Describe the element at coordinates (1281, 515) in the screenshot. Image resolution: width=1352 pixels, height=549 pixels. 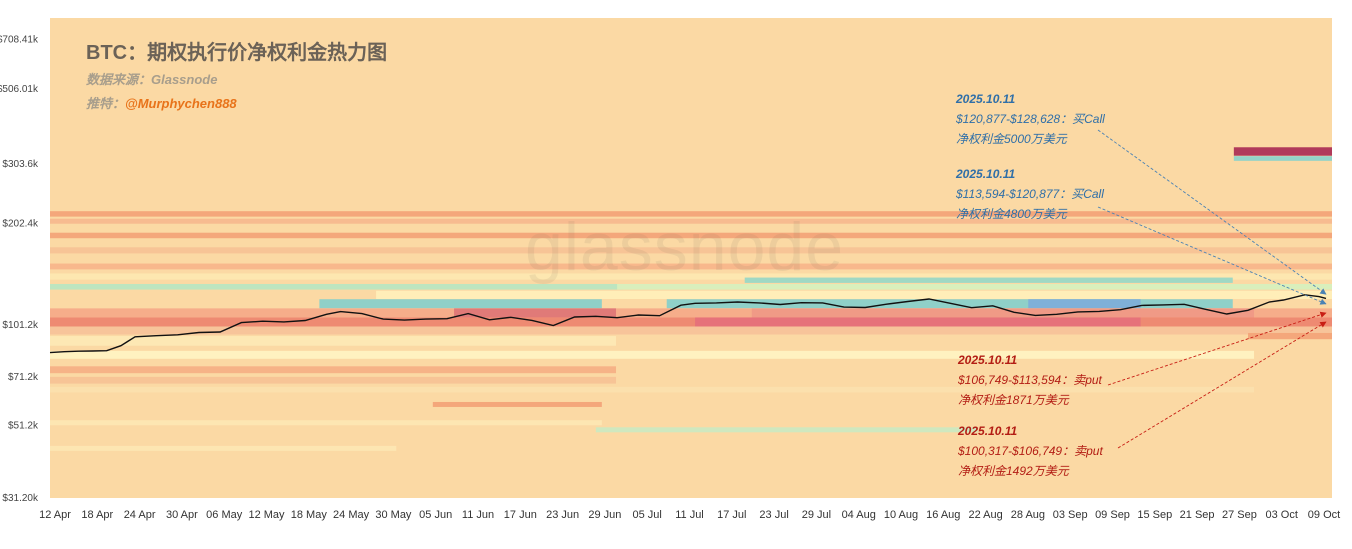
I see `x-tick-label: 03 Oct` at that location.